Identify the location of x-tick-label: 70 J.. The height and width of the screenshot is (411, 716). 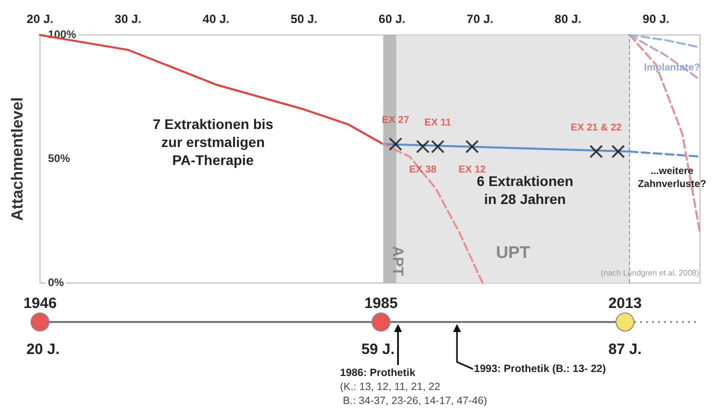
(480, 19).